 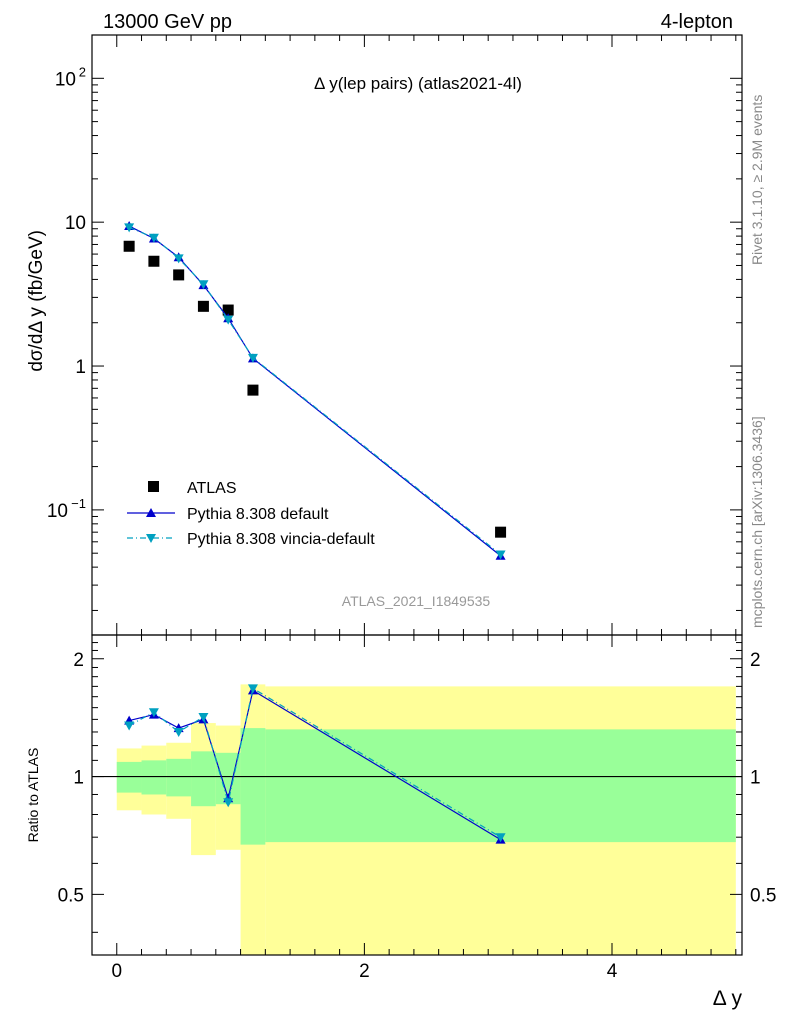 I want to click on main-y-tick-exponent: −1, so click(x=78, y=503).